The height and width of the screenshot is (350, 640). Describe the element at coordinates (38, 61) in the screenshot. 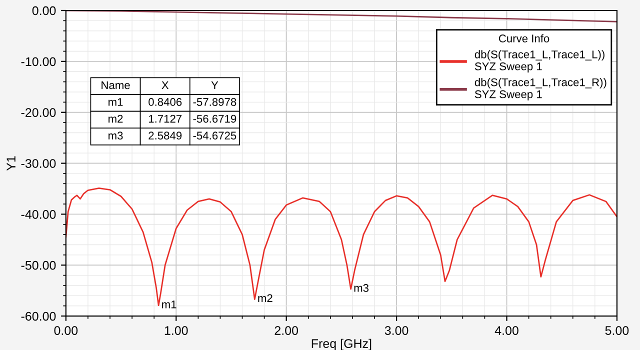

I see `y-tick-label: -10.00` at that location.